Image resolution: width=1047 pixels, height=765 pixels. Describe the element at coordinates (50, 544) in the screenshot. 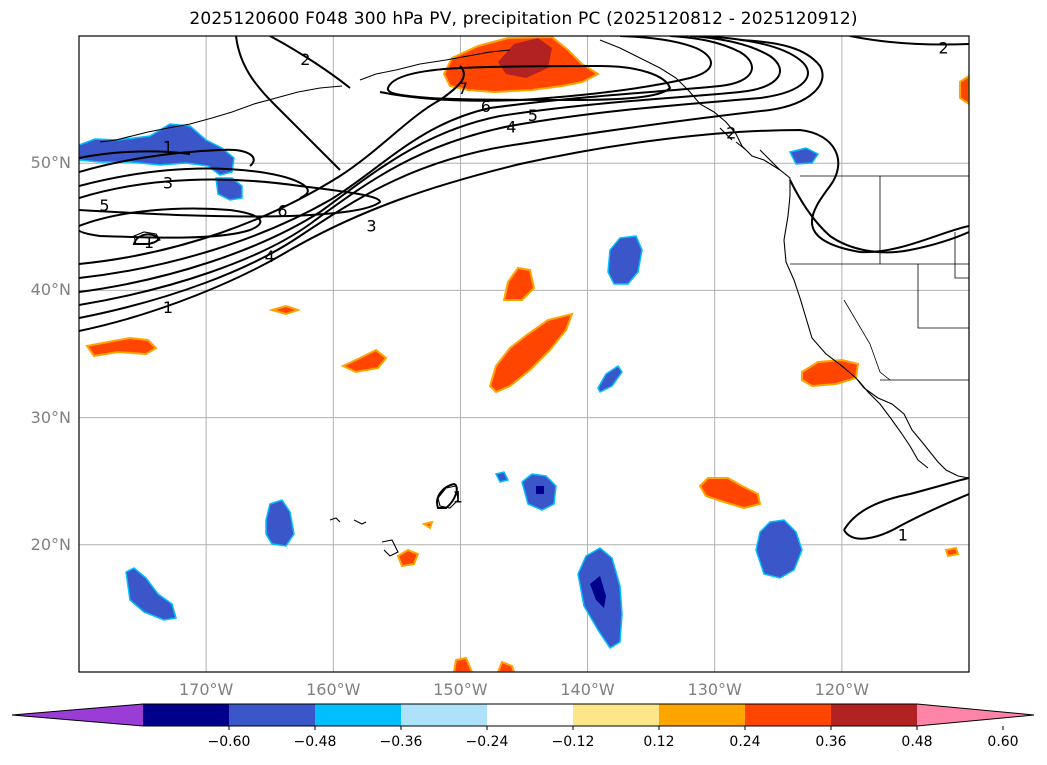

I see `lat-tick-label: 20°N` at that location.